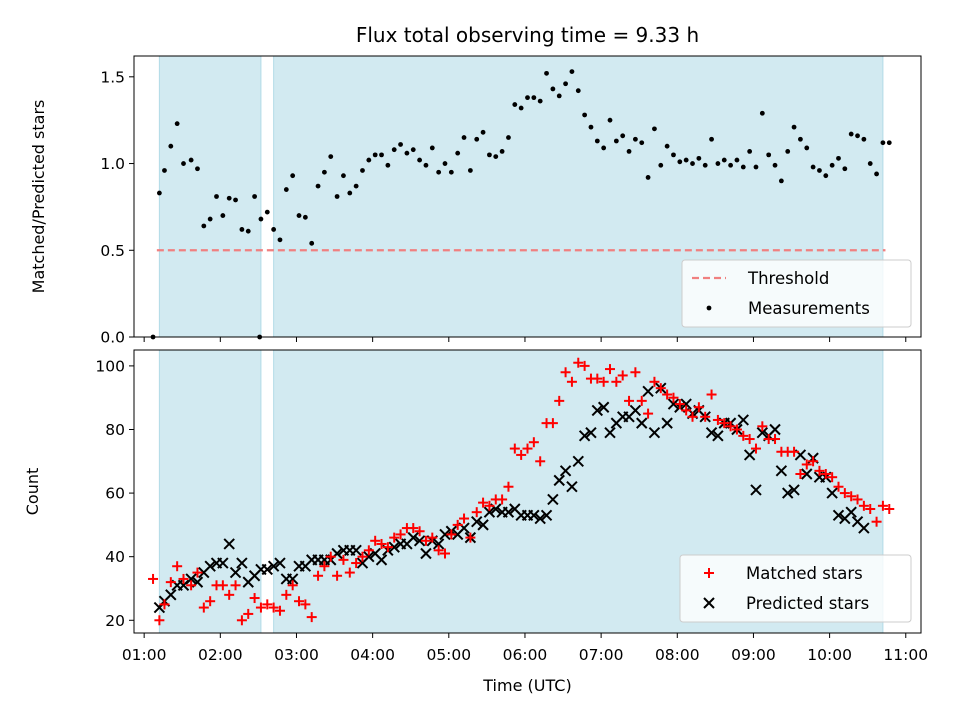 The width and height of the screenshot is (960, 720). Describe the element at coordinates (905, 655) in the screenshot. I see `x-tick-label: 11:00` at that location.